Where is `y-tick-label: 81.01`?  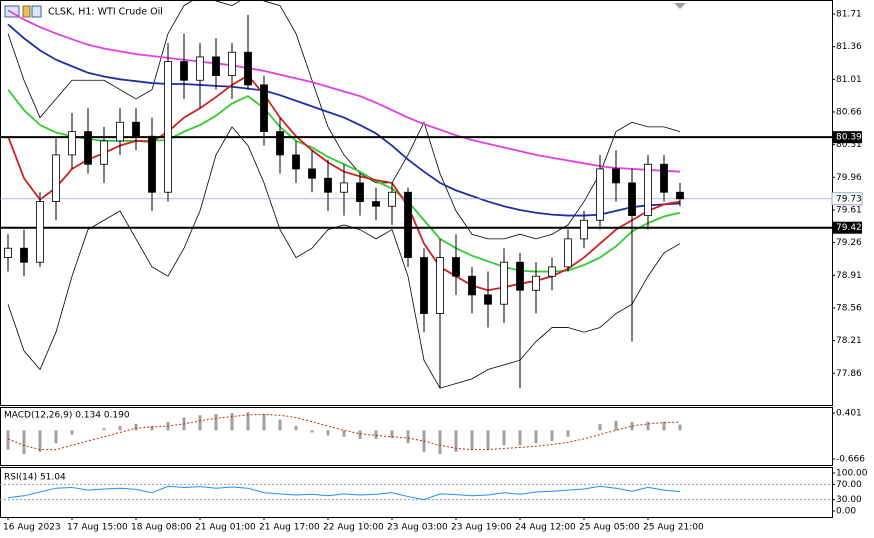 y-tick-label: 81.01 is located at coordinates (849, 80).